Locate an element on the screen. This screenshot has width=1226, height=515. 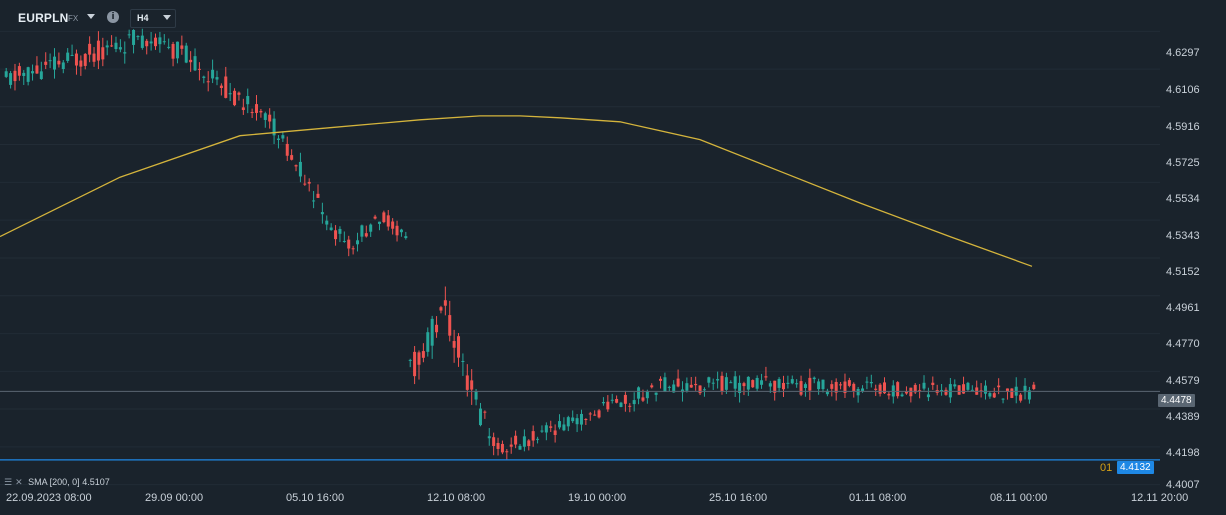
time-axis-label: 12.10 08:00 is located at coordinates (456, 498).